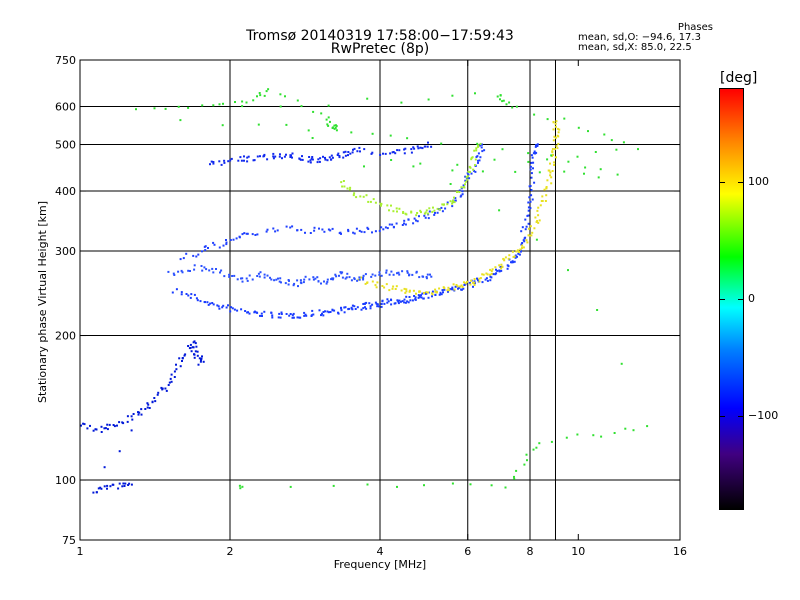  Describe the element at coordinates (751, 298) in the screenshot. I see `colorbar-tick-label: 0` at that location.